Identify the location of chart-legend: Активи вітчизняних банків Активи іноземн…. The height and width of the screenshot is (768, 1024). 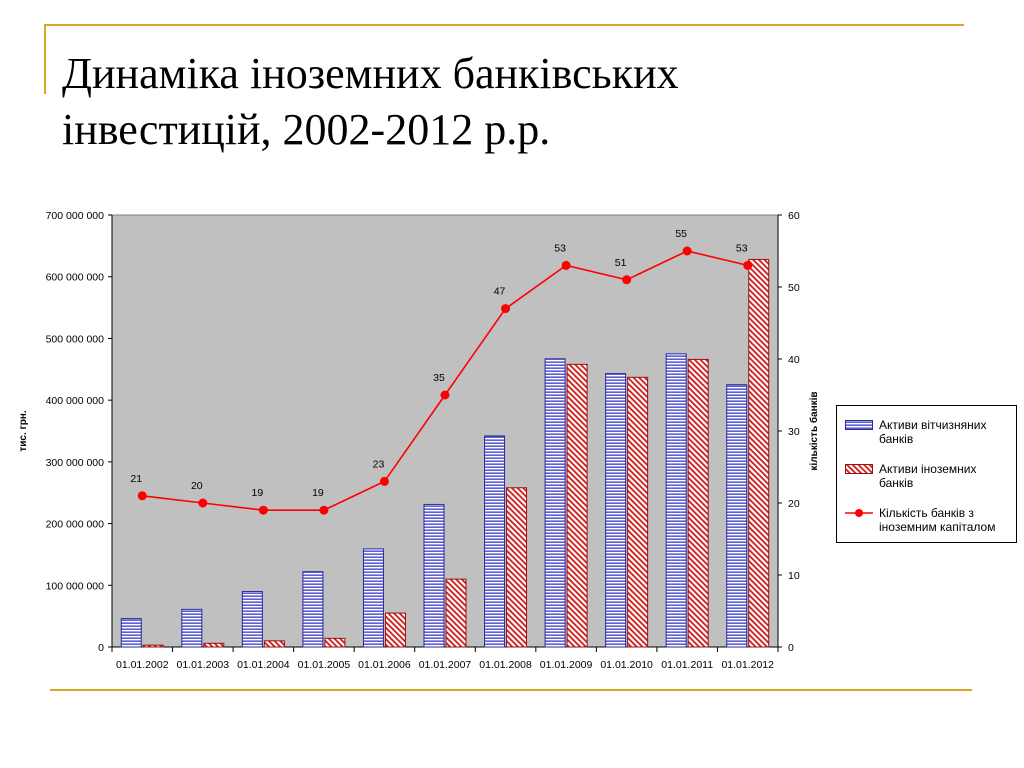
(926, 474).